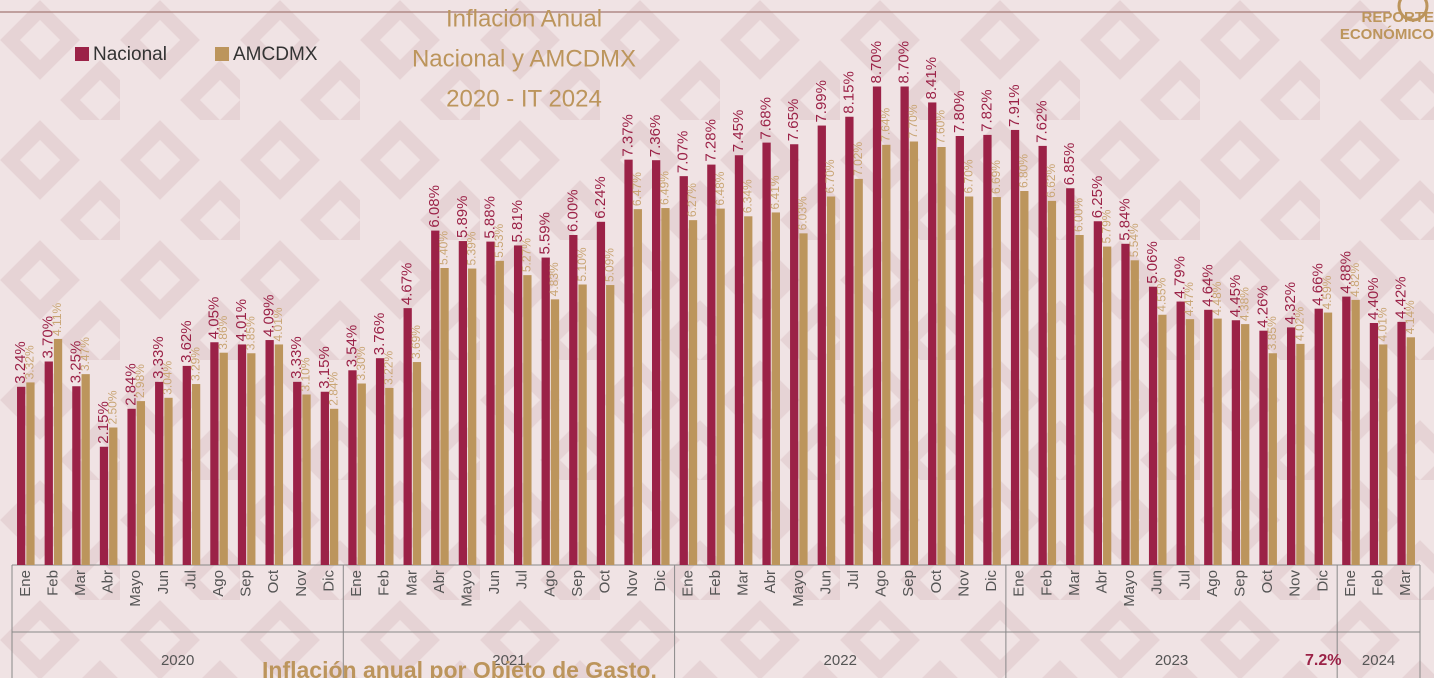 This screenshot has width=1434, height=678. What do you see at coordinates (793, 120) in the screenshot?
I see `data-label: 7.65%` at bounding box center [793, 120].